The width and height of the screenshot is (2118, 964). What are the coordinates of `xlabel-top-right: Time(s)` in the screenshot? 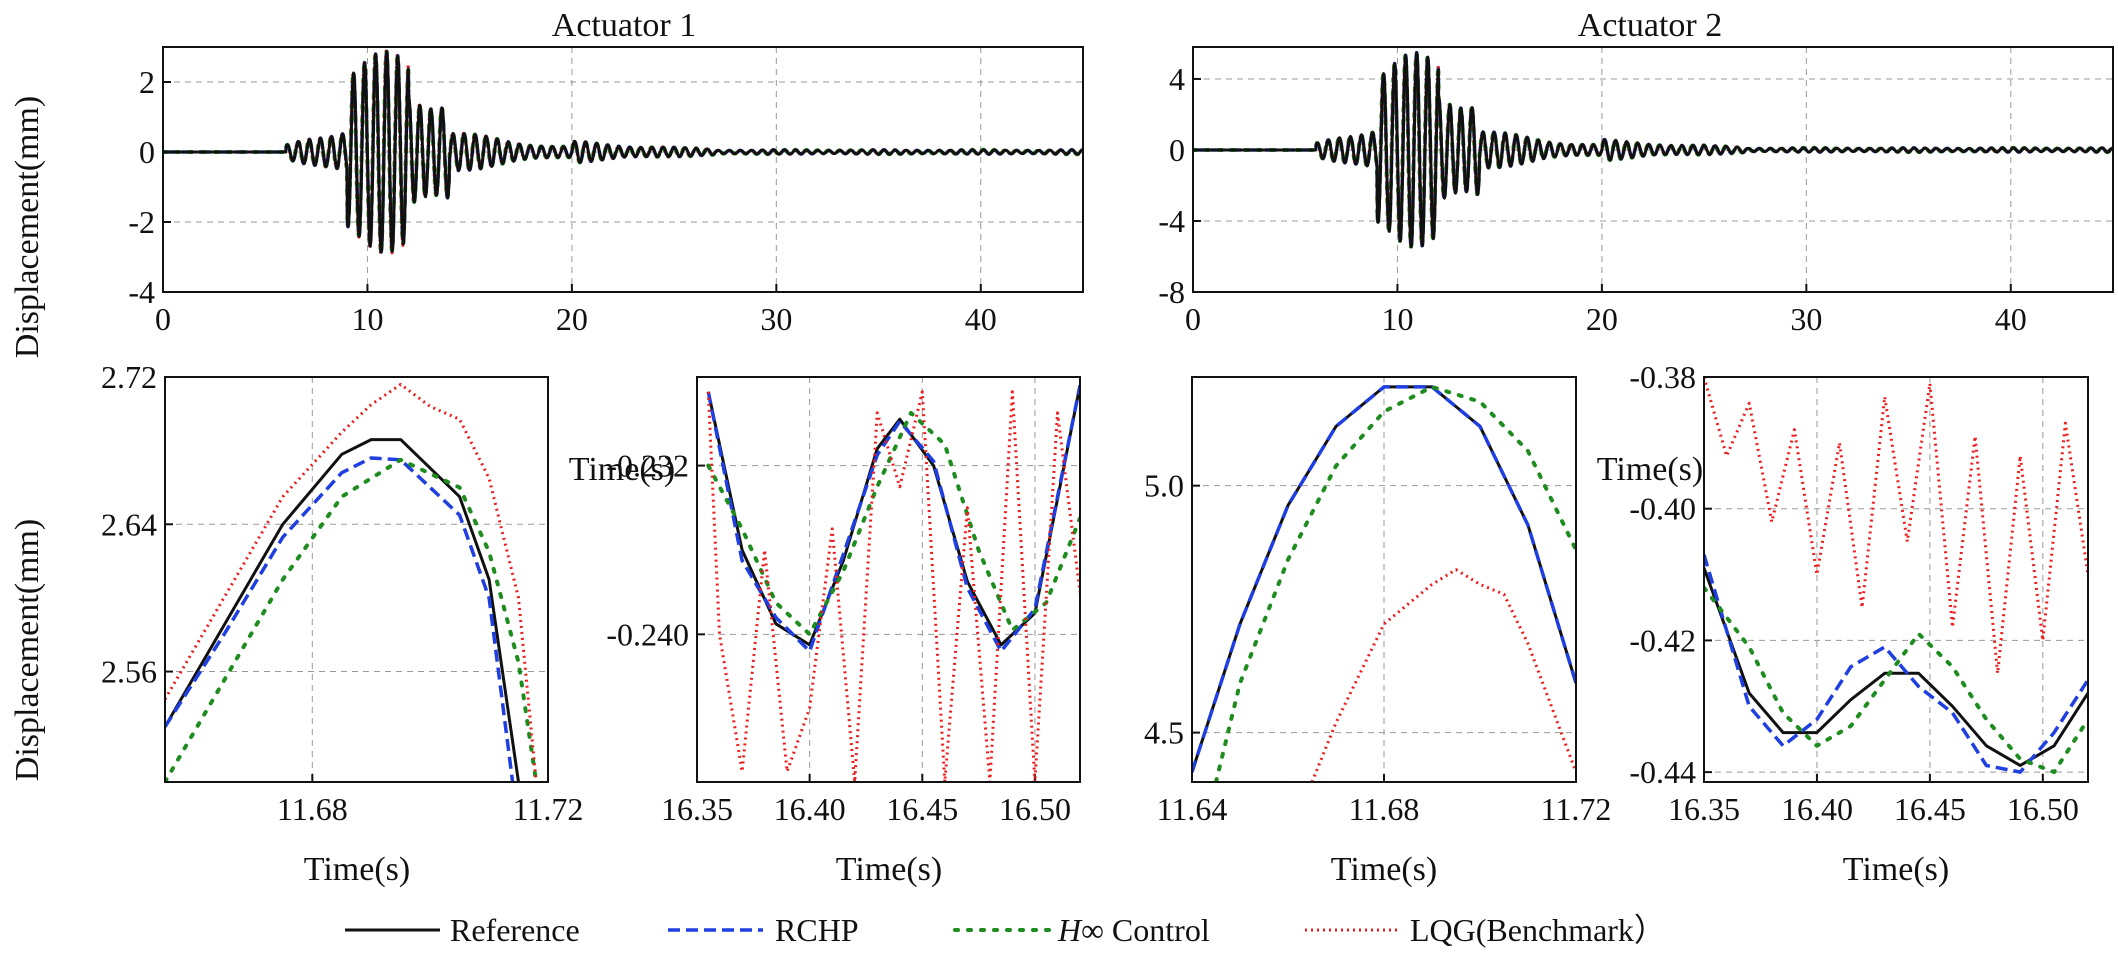 It's located at (1650, 469).